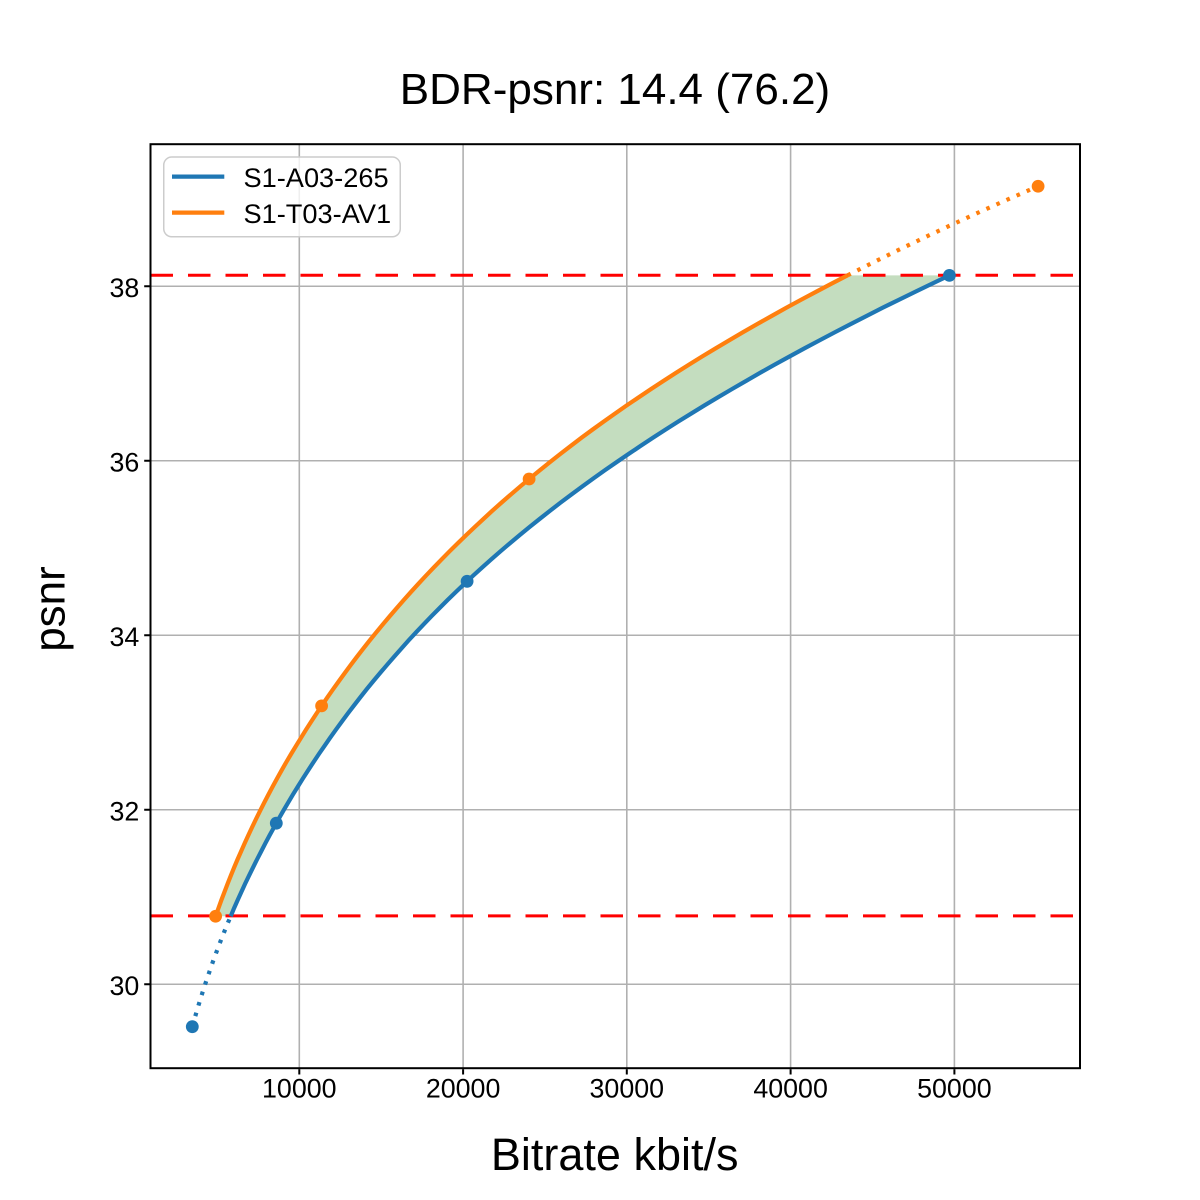 The image size is (1200, 1200). I want to click on svg-text: Bitrate kbit/s, so click(615, 1154).